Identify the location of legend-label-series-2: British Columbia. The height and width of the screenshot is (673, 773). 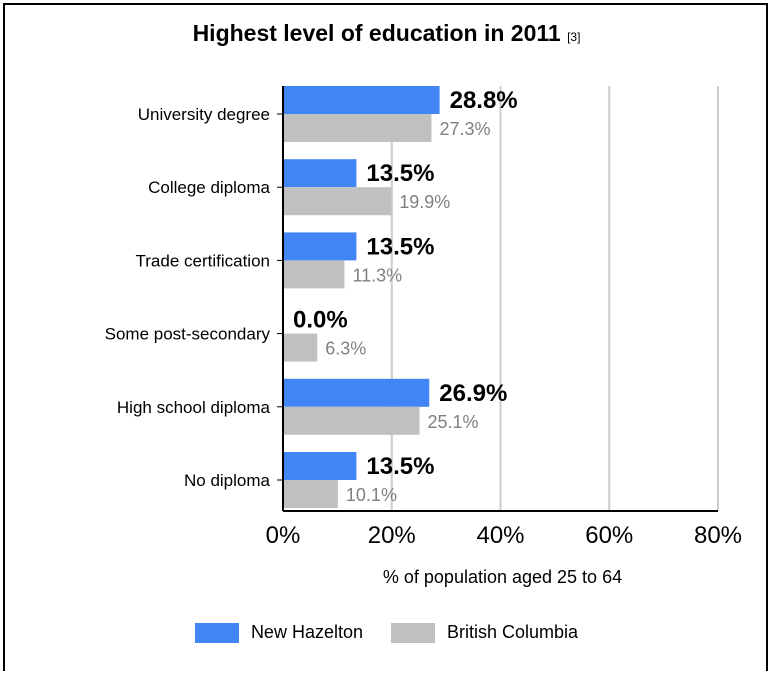
(513, 632).